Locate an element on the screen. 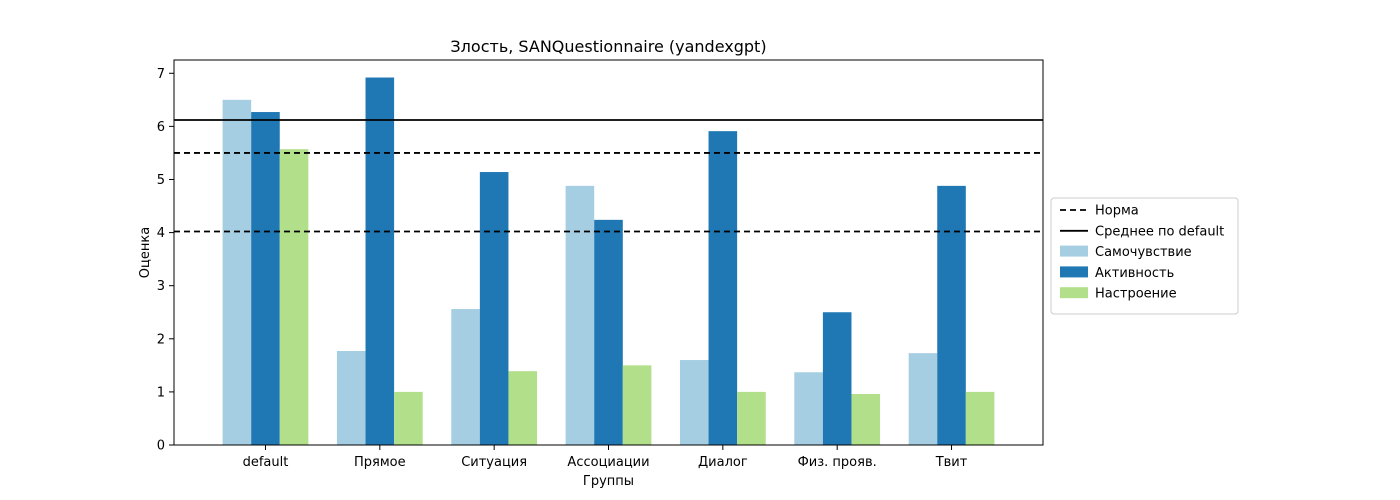 The width and height of the screenshot is (1400, 500). legend-label: Норма is located at coordinates (1117, 211).